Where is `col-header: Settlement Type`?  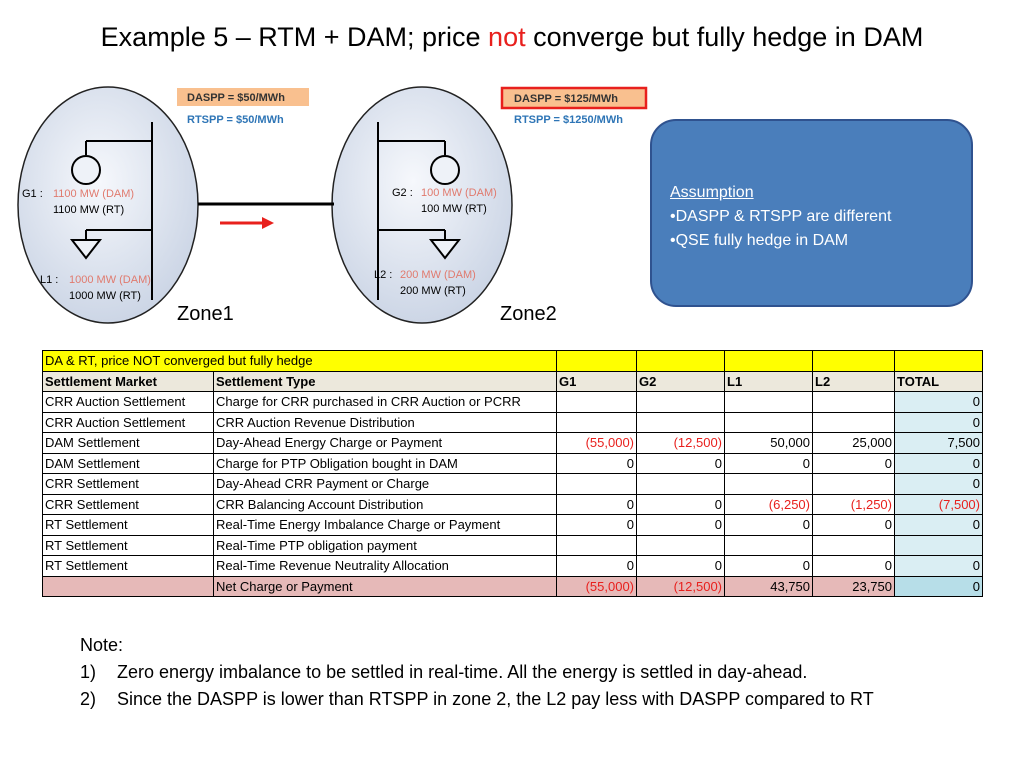 col-header: Settlement Type is located at coordinates (385, 381).